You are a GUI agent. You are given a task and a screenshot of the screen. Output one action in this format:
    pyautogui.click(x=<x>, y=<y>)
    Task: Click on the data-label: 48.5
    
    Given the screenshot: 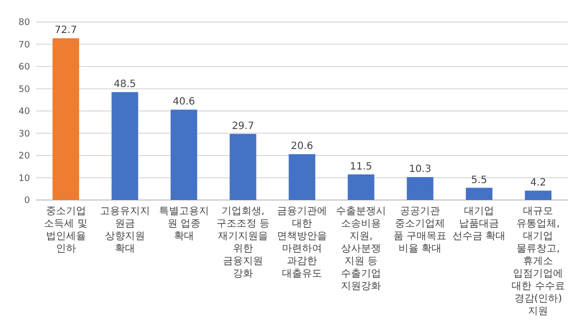 What is the action you would take?
    pyautogui.click(x=125, y=84)
    